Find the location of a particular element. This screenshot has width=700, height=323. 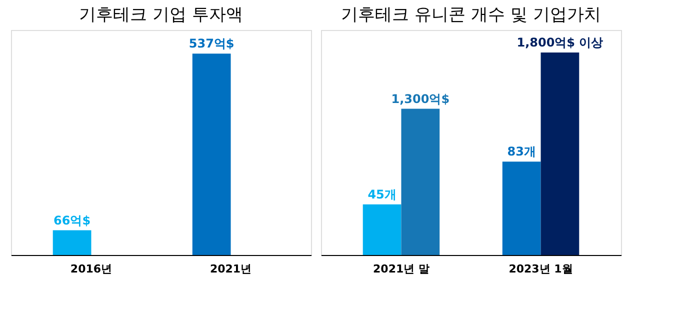

data-label: 537억$ is located at coordinates (211, 43).